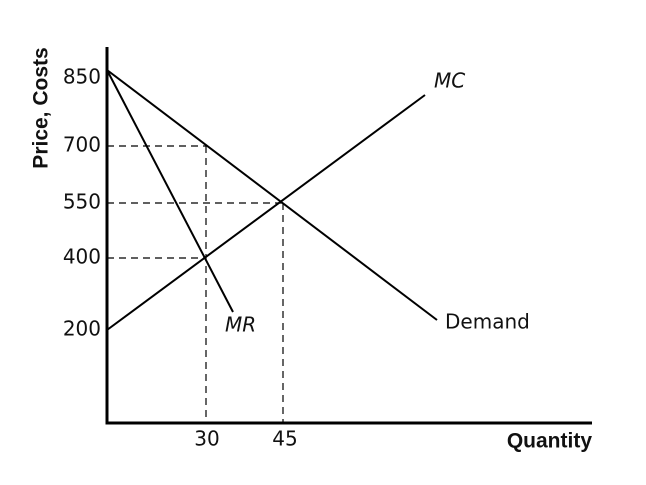 This screenshot has width=646, height=485. Describe the element at coordinates (82, 329) in the screenshot. I see `y-tick-label: 200` at that location.